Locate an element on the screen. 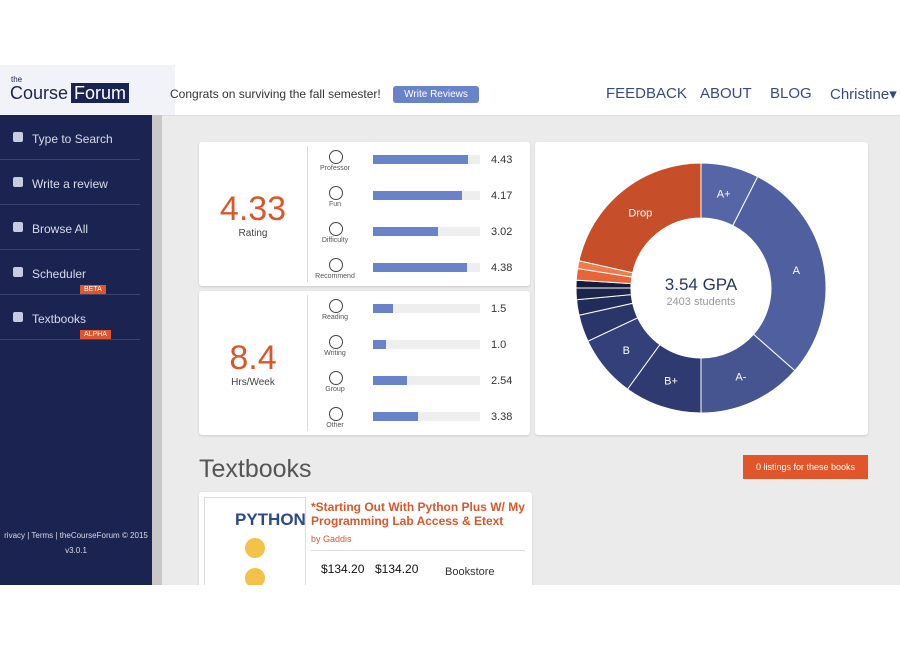 The height and width of the screenshot is (650, 900). sidebar-item: Scheduler BETA is located at coordinates (70, 272).